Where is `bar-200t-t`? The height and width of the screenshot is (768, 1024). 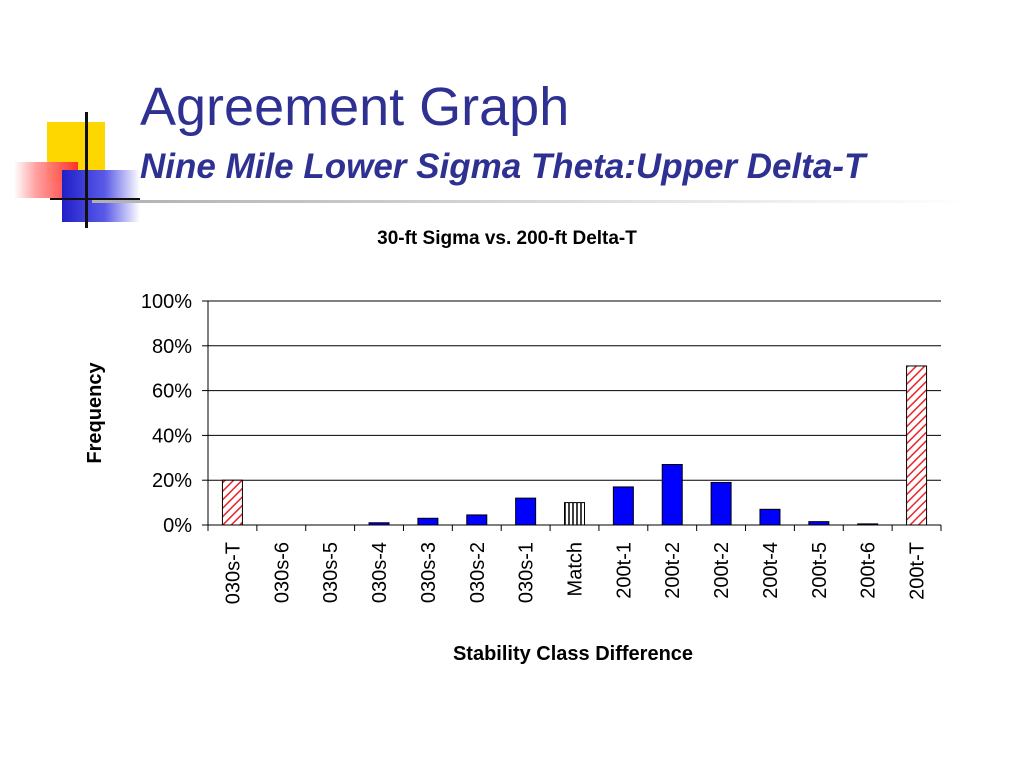 bar-200t-t is located at coordinates (917, 445).